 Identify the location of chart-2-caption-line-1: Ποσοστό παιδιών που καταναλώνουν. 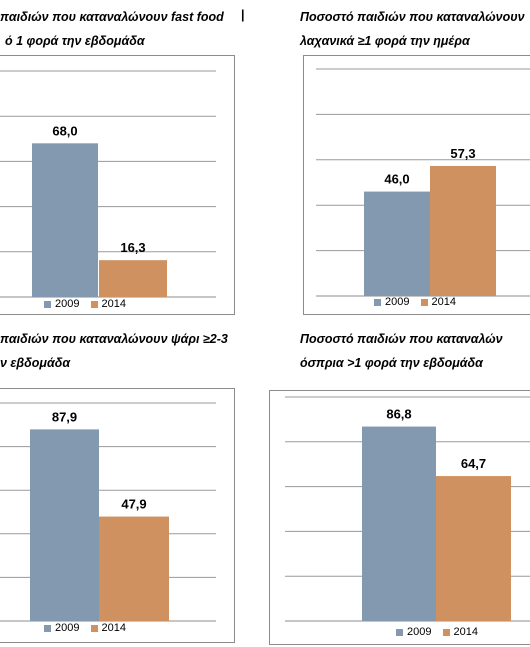
(412, 17).